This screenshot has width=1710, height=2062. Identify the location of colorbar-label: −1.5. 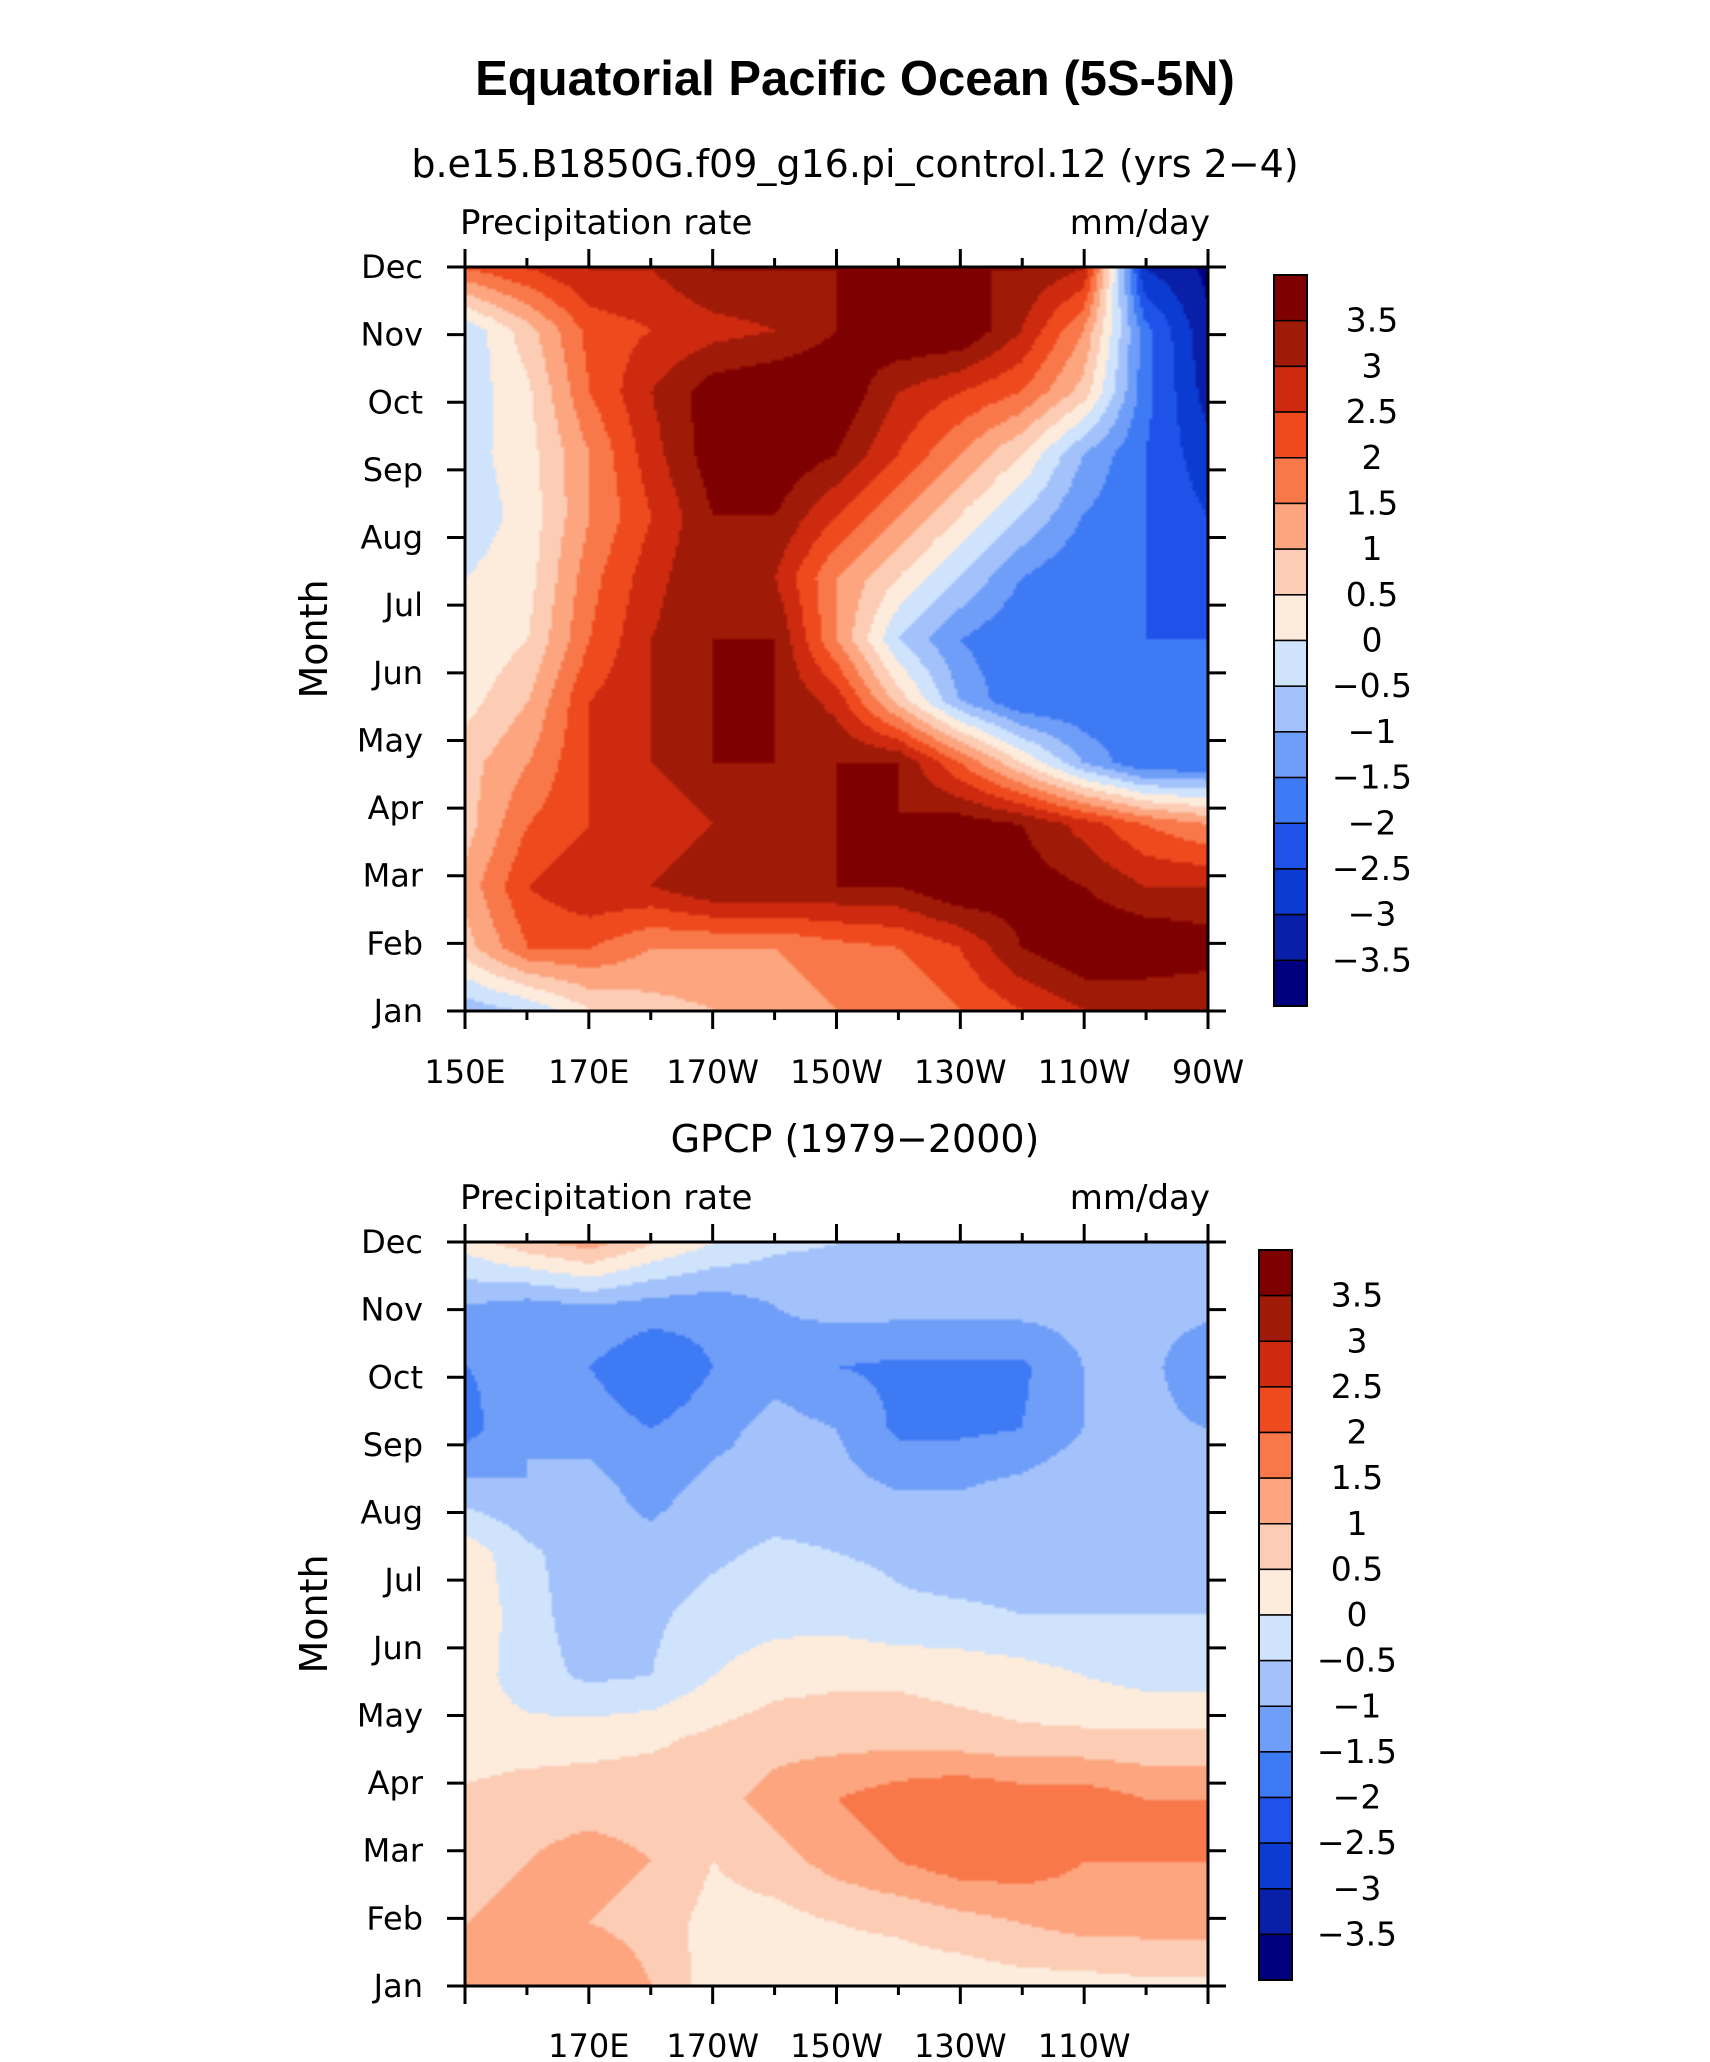
(1372, 777).